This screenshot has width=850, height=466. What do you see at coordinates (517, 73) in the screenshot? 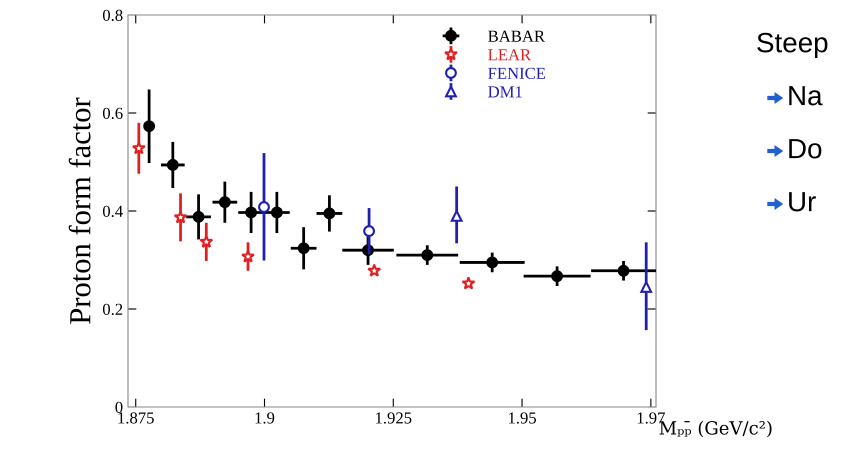
I see `legend-label: FENICE` at bounding box center [517, 73].